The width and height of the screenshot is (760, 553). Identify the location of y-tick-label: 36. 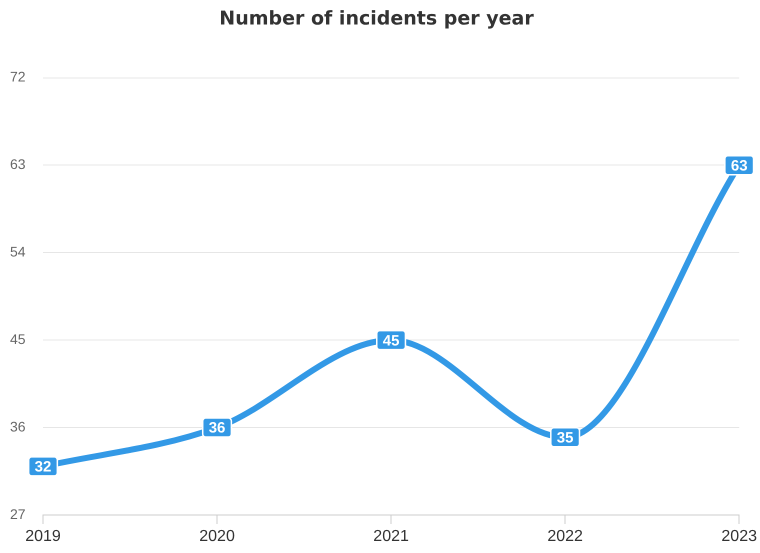
(18, 426).